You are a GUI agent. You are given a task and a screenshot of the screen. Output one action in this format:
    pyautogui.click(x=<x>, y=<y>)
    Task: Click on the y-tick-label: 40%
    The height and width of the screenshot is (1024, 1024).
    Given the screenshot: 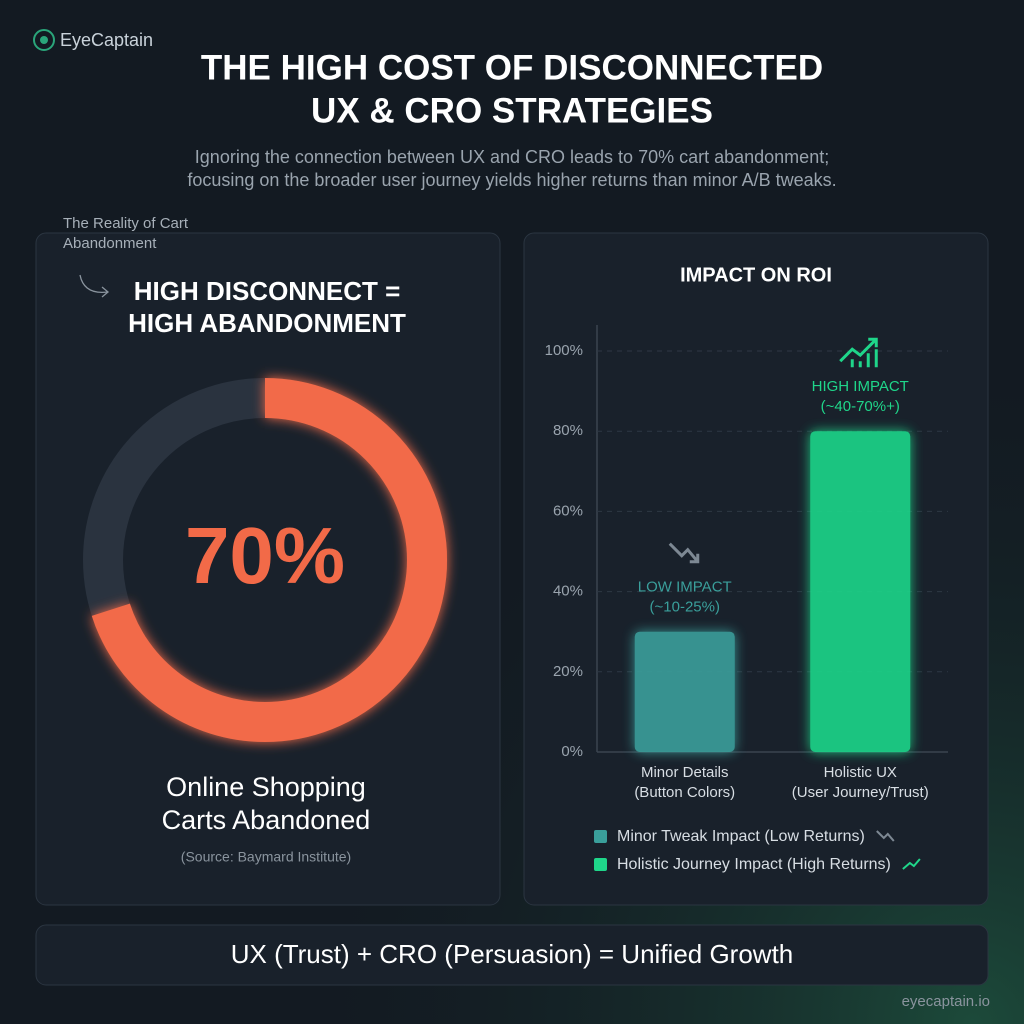 What is the action you would take?
    pyautogui.click(x=568, y=591)
    